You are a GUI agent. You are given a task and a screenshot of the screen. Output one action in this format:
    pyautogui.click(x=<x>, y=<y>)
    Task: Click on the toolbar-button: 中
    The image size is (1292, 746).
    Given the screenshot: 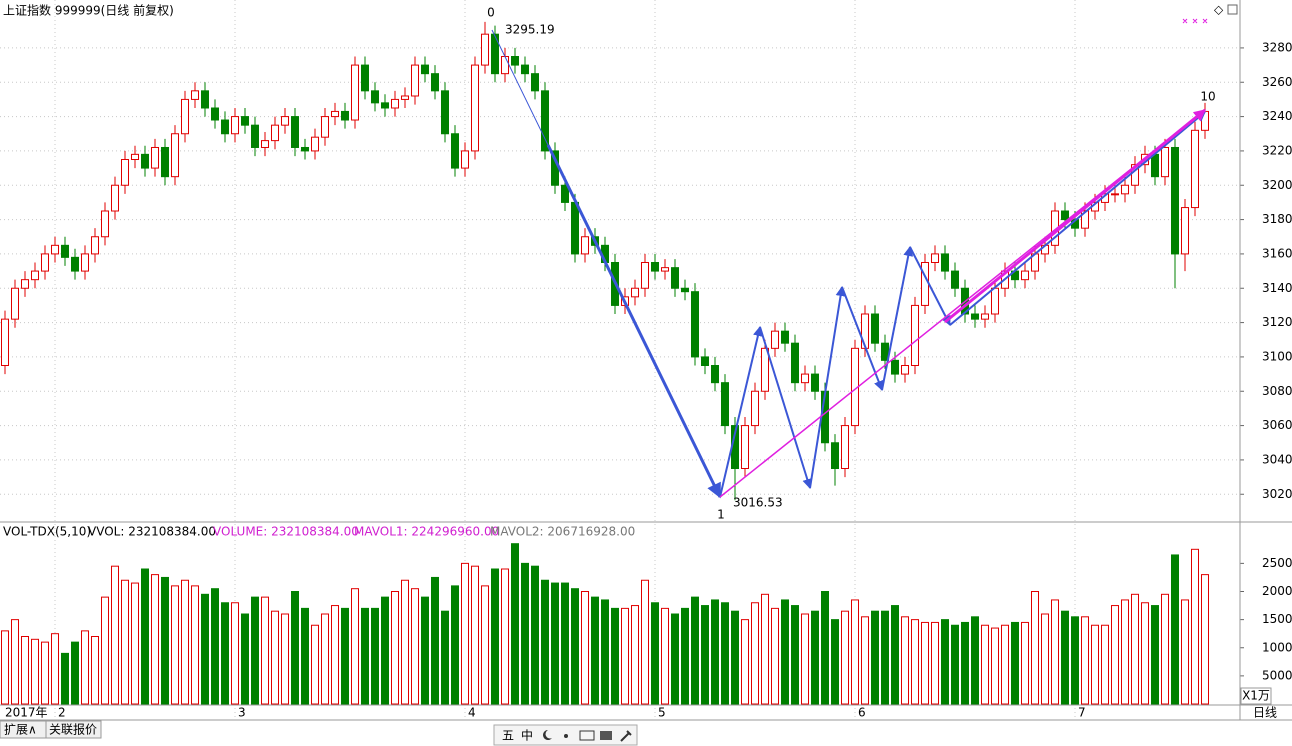 What is the action you would take?
    pyautogui.click(x=527, y=735)
    